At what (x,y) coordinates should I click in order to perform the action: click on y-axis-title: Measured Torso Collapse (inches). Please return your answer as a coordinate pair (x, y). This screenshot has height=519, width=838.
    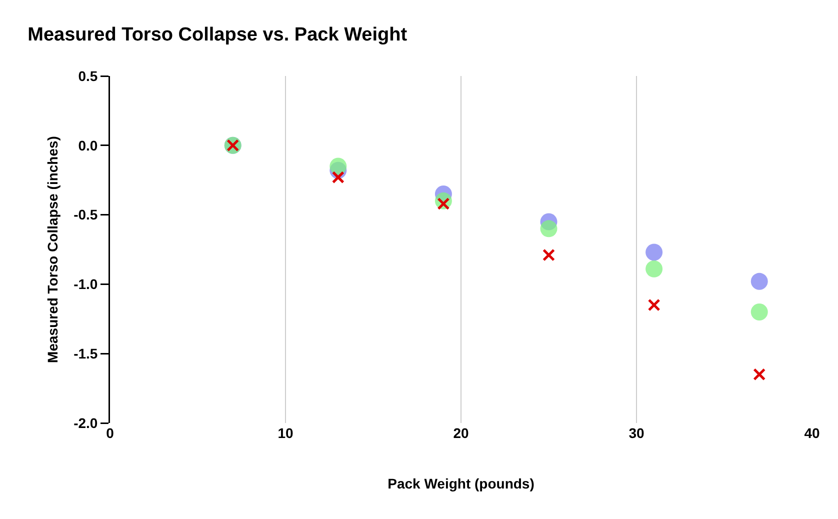
    Looking at the image, I should click on (52, 249).